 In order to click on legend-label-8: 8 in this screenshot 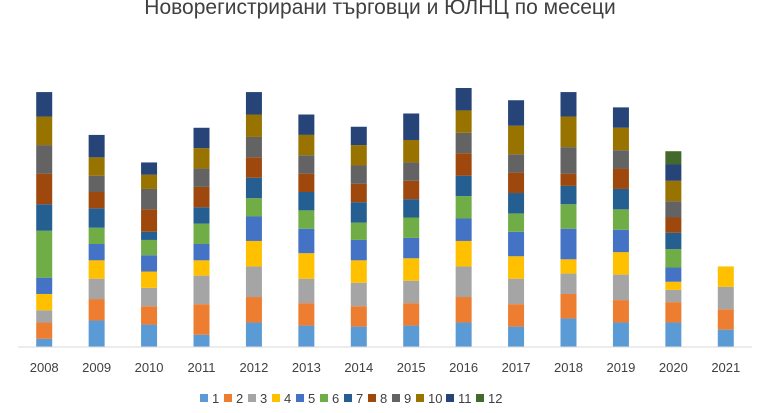, I will do `click(383, 398)`.